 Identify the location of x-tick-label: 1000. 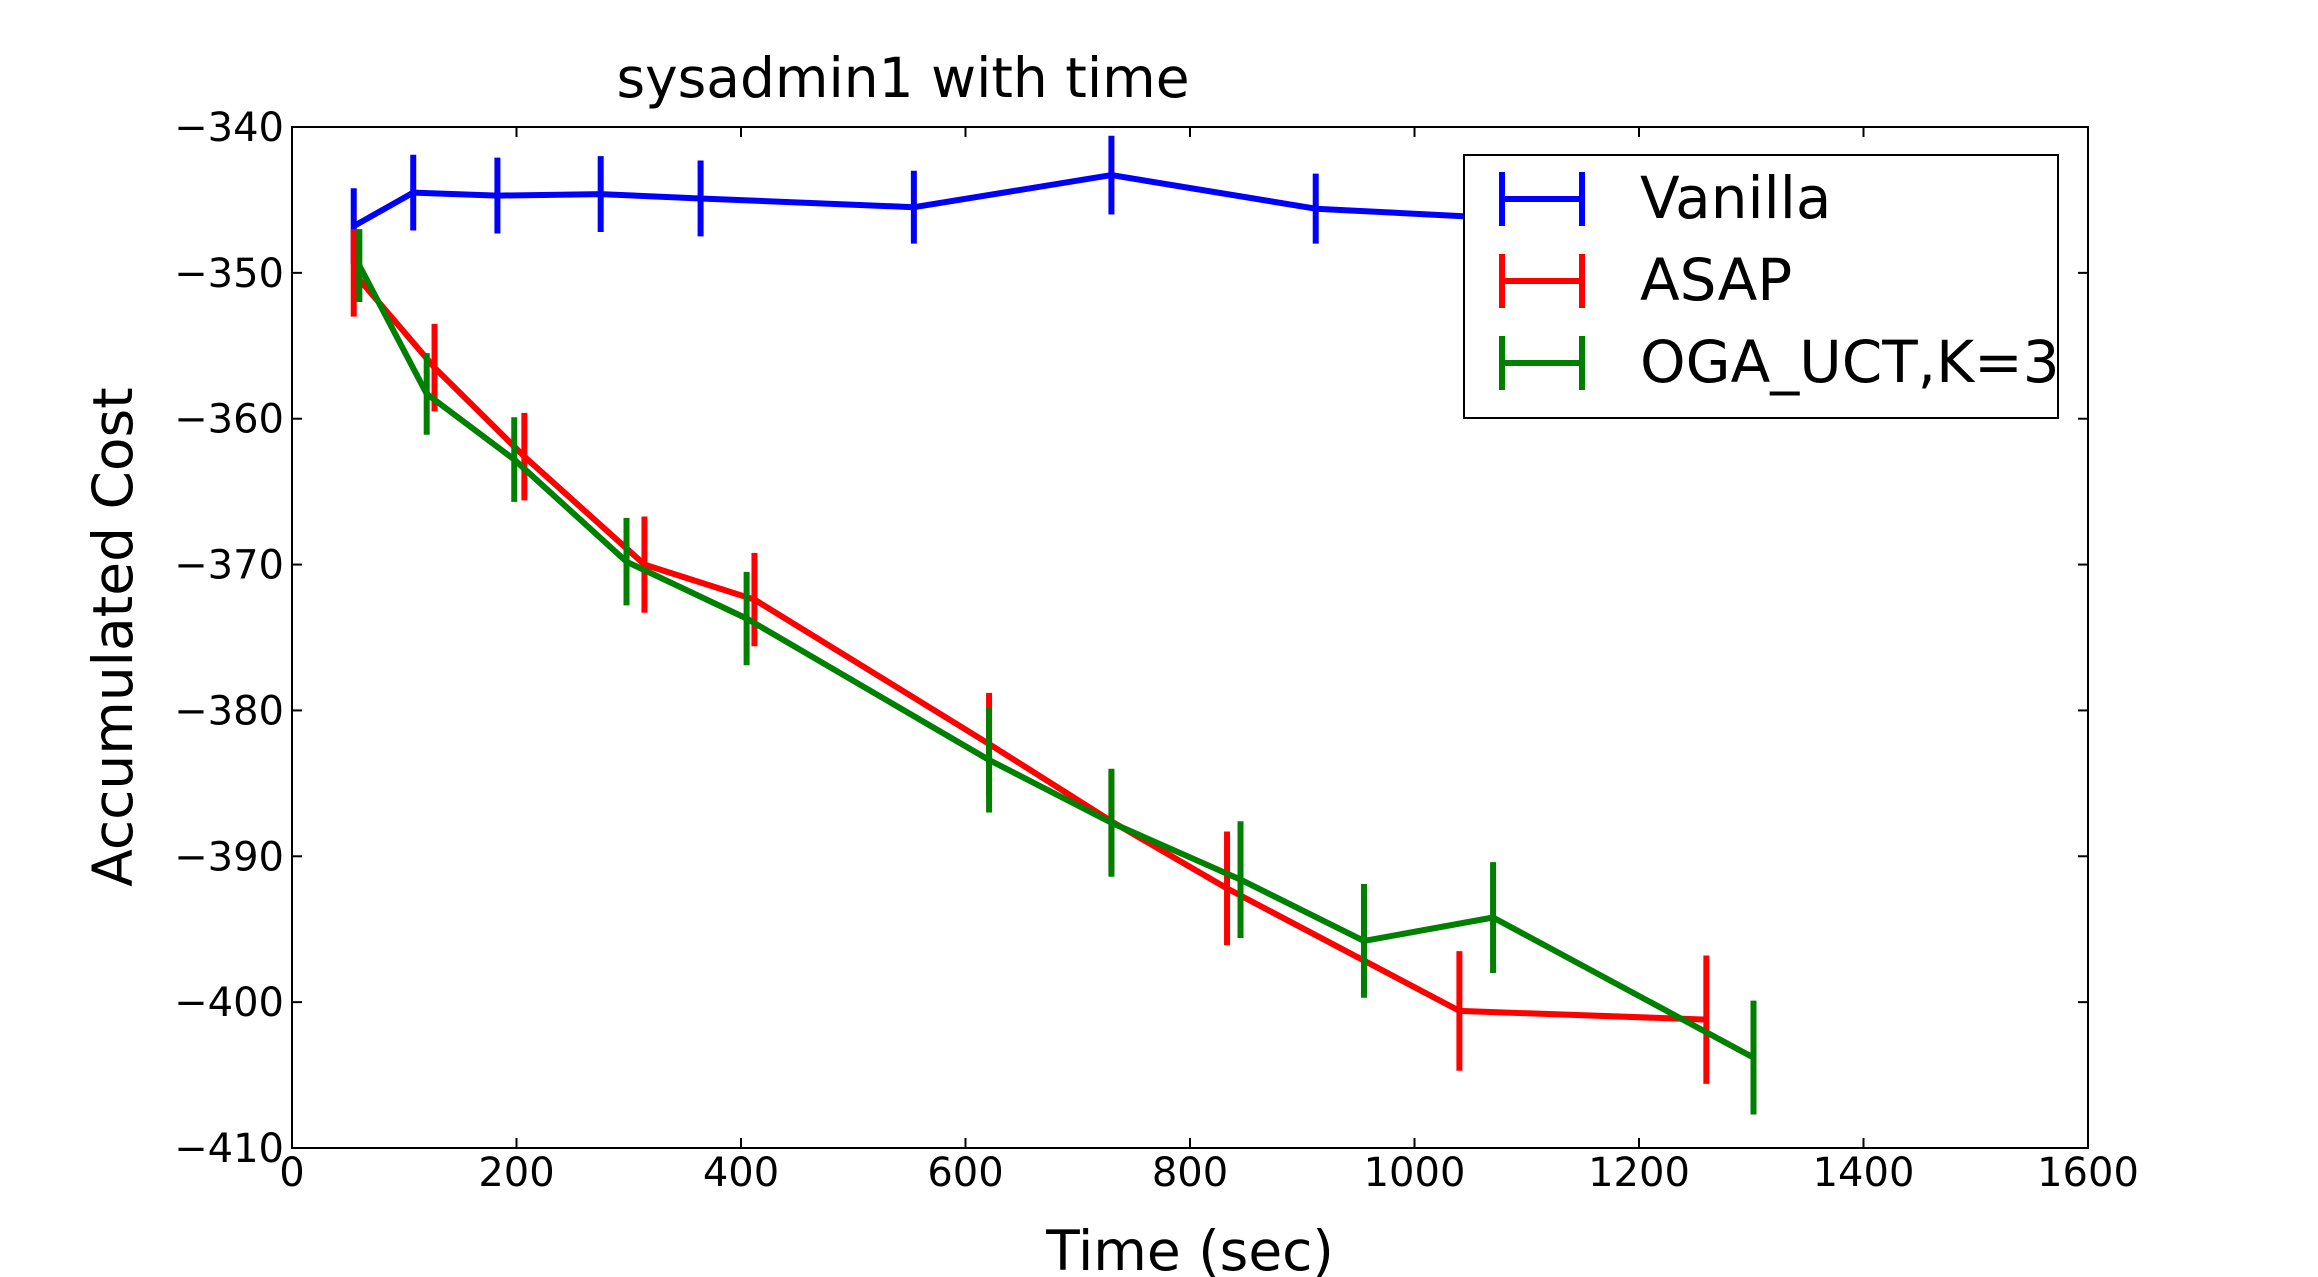
(1415, 1173).